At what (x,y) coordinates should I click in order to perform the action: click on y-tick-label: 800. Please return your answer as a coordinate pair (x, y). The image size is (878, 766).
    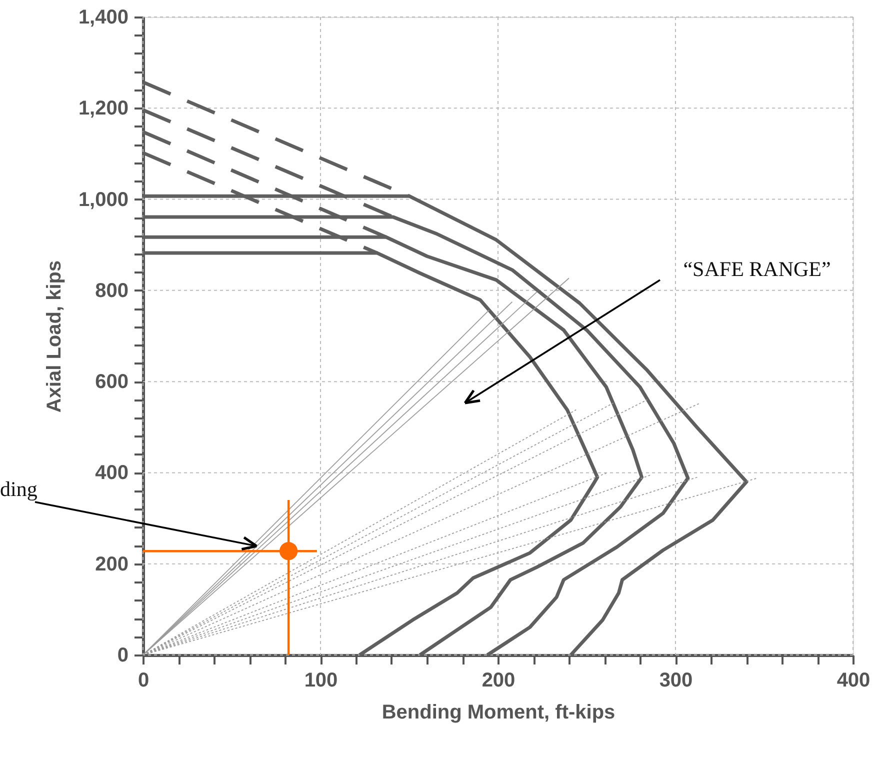
    Looking at the image, I should click on (111, 291).